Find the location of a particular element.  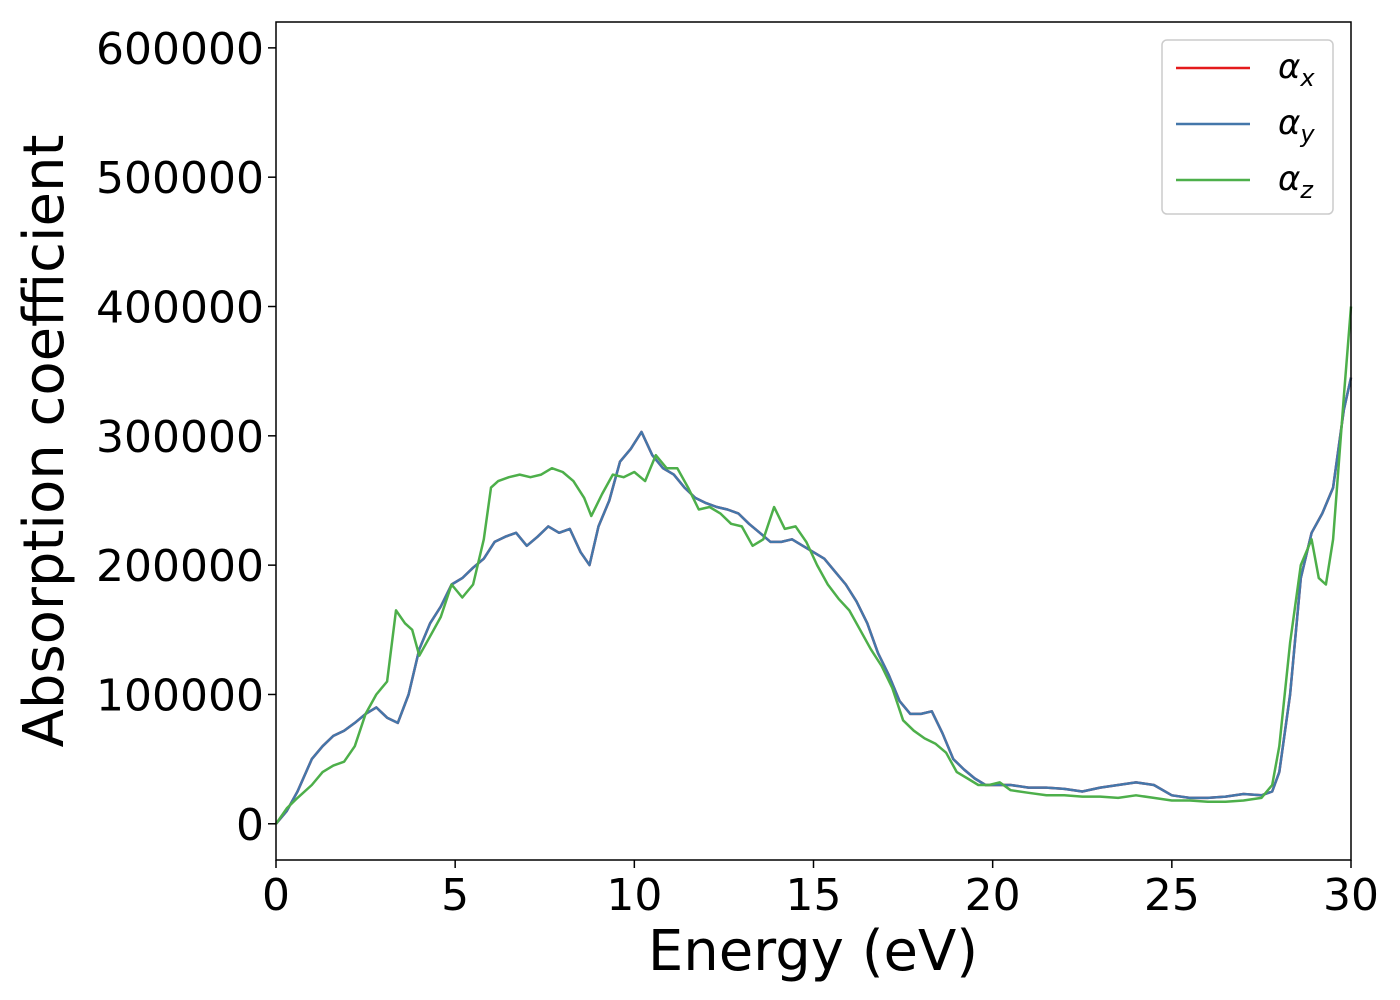

y-tick-label: 300000 is located at coordinates (180, 437).